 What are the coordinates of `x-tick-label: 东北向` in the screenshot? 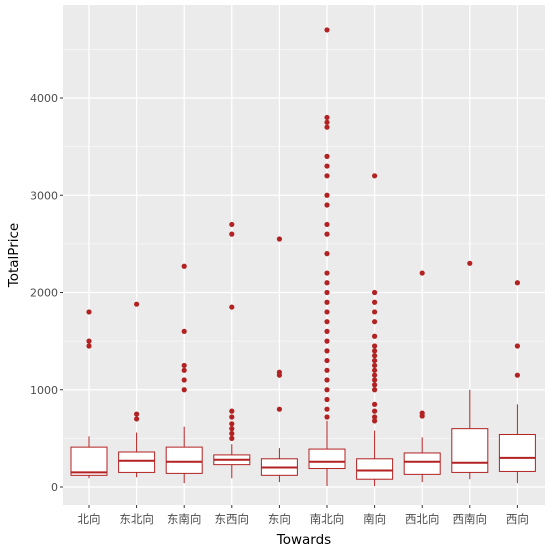 It's located at (136, 519).